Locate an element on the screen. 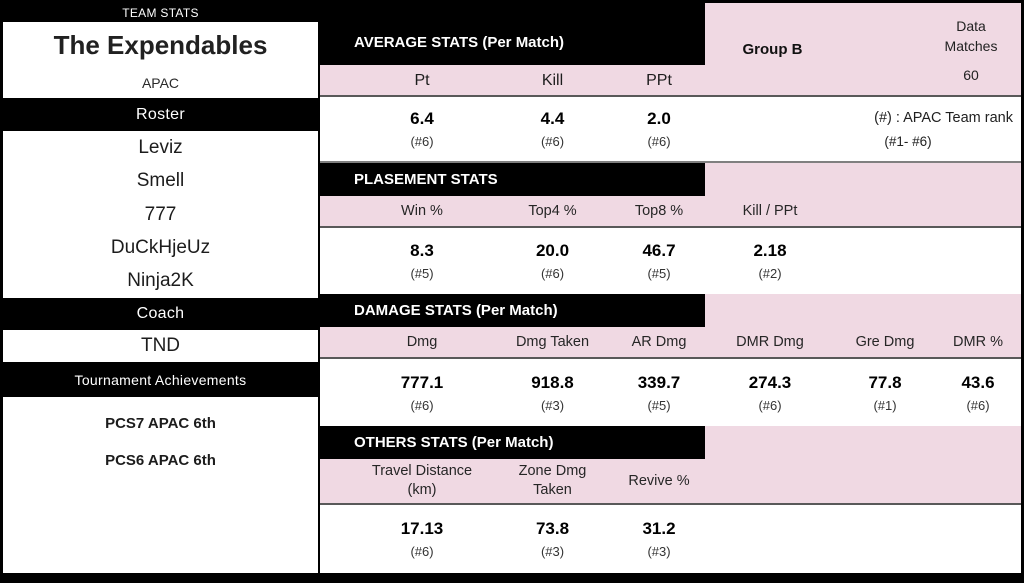 The height and width of the screenshot is (583, 1024). stat-cell-top4: 20.0 (#6) is located at coordinates (552, 261).